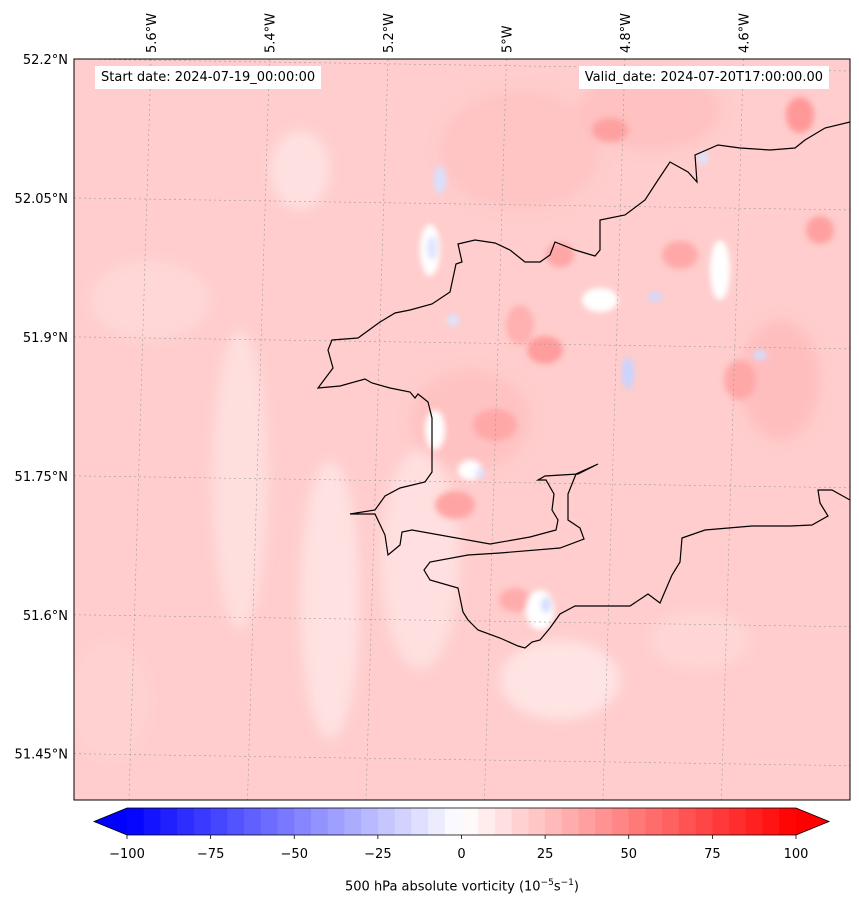  What do you see at coordinates (712, 854) in the screenshot?
I see `colorbar-tick-label: 75` at bounding box center [712, 854].